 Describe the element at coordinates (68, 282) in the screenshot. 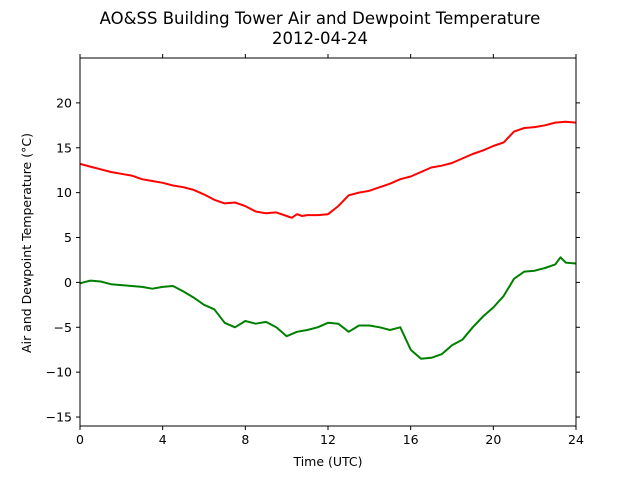

I see `y-tick-label: 0` at that location.